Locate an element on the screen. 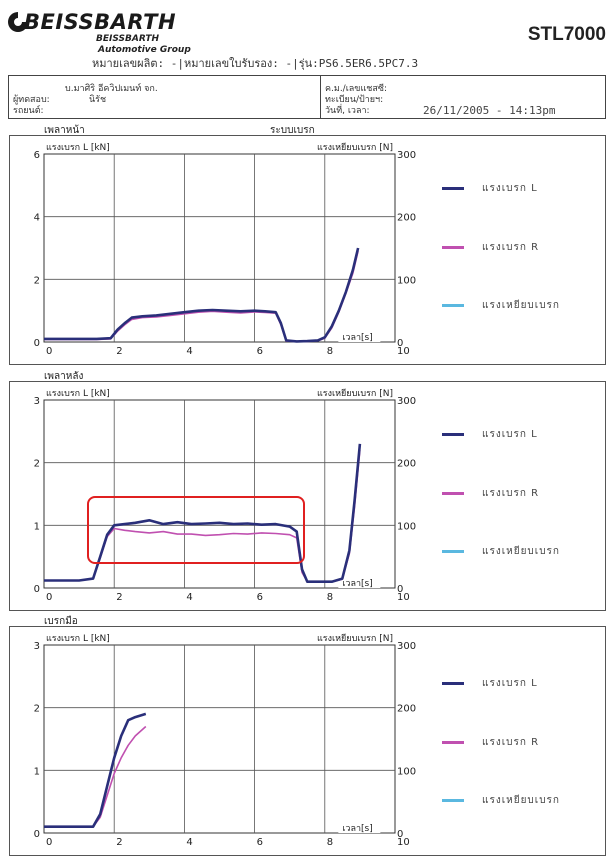 The width and height of the screenshot is (614, 865). brand-name: BEISSBARTH is located at coordinates (100, 22).